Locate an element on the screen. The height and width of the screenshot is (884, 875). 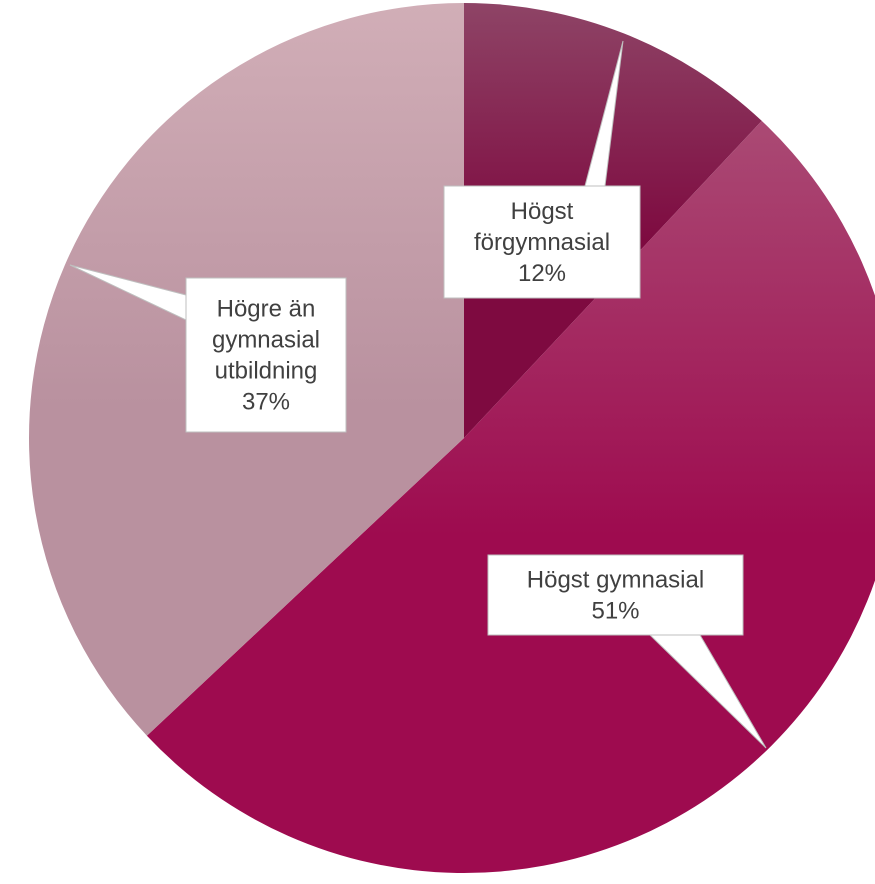
data-label-text: Högre än is located at coordinates (266, 309).